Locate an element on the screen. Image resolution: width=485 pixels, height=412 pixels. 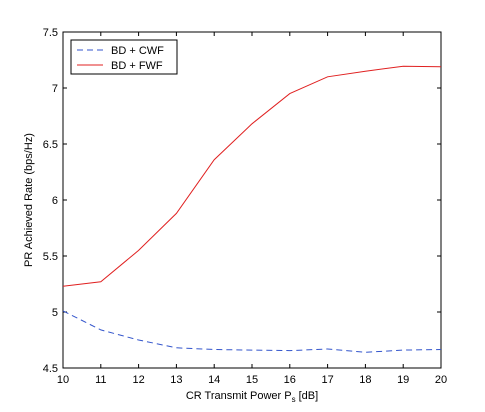
y-tick-label: 7 is located at coordinates (55, 89).